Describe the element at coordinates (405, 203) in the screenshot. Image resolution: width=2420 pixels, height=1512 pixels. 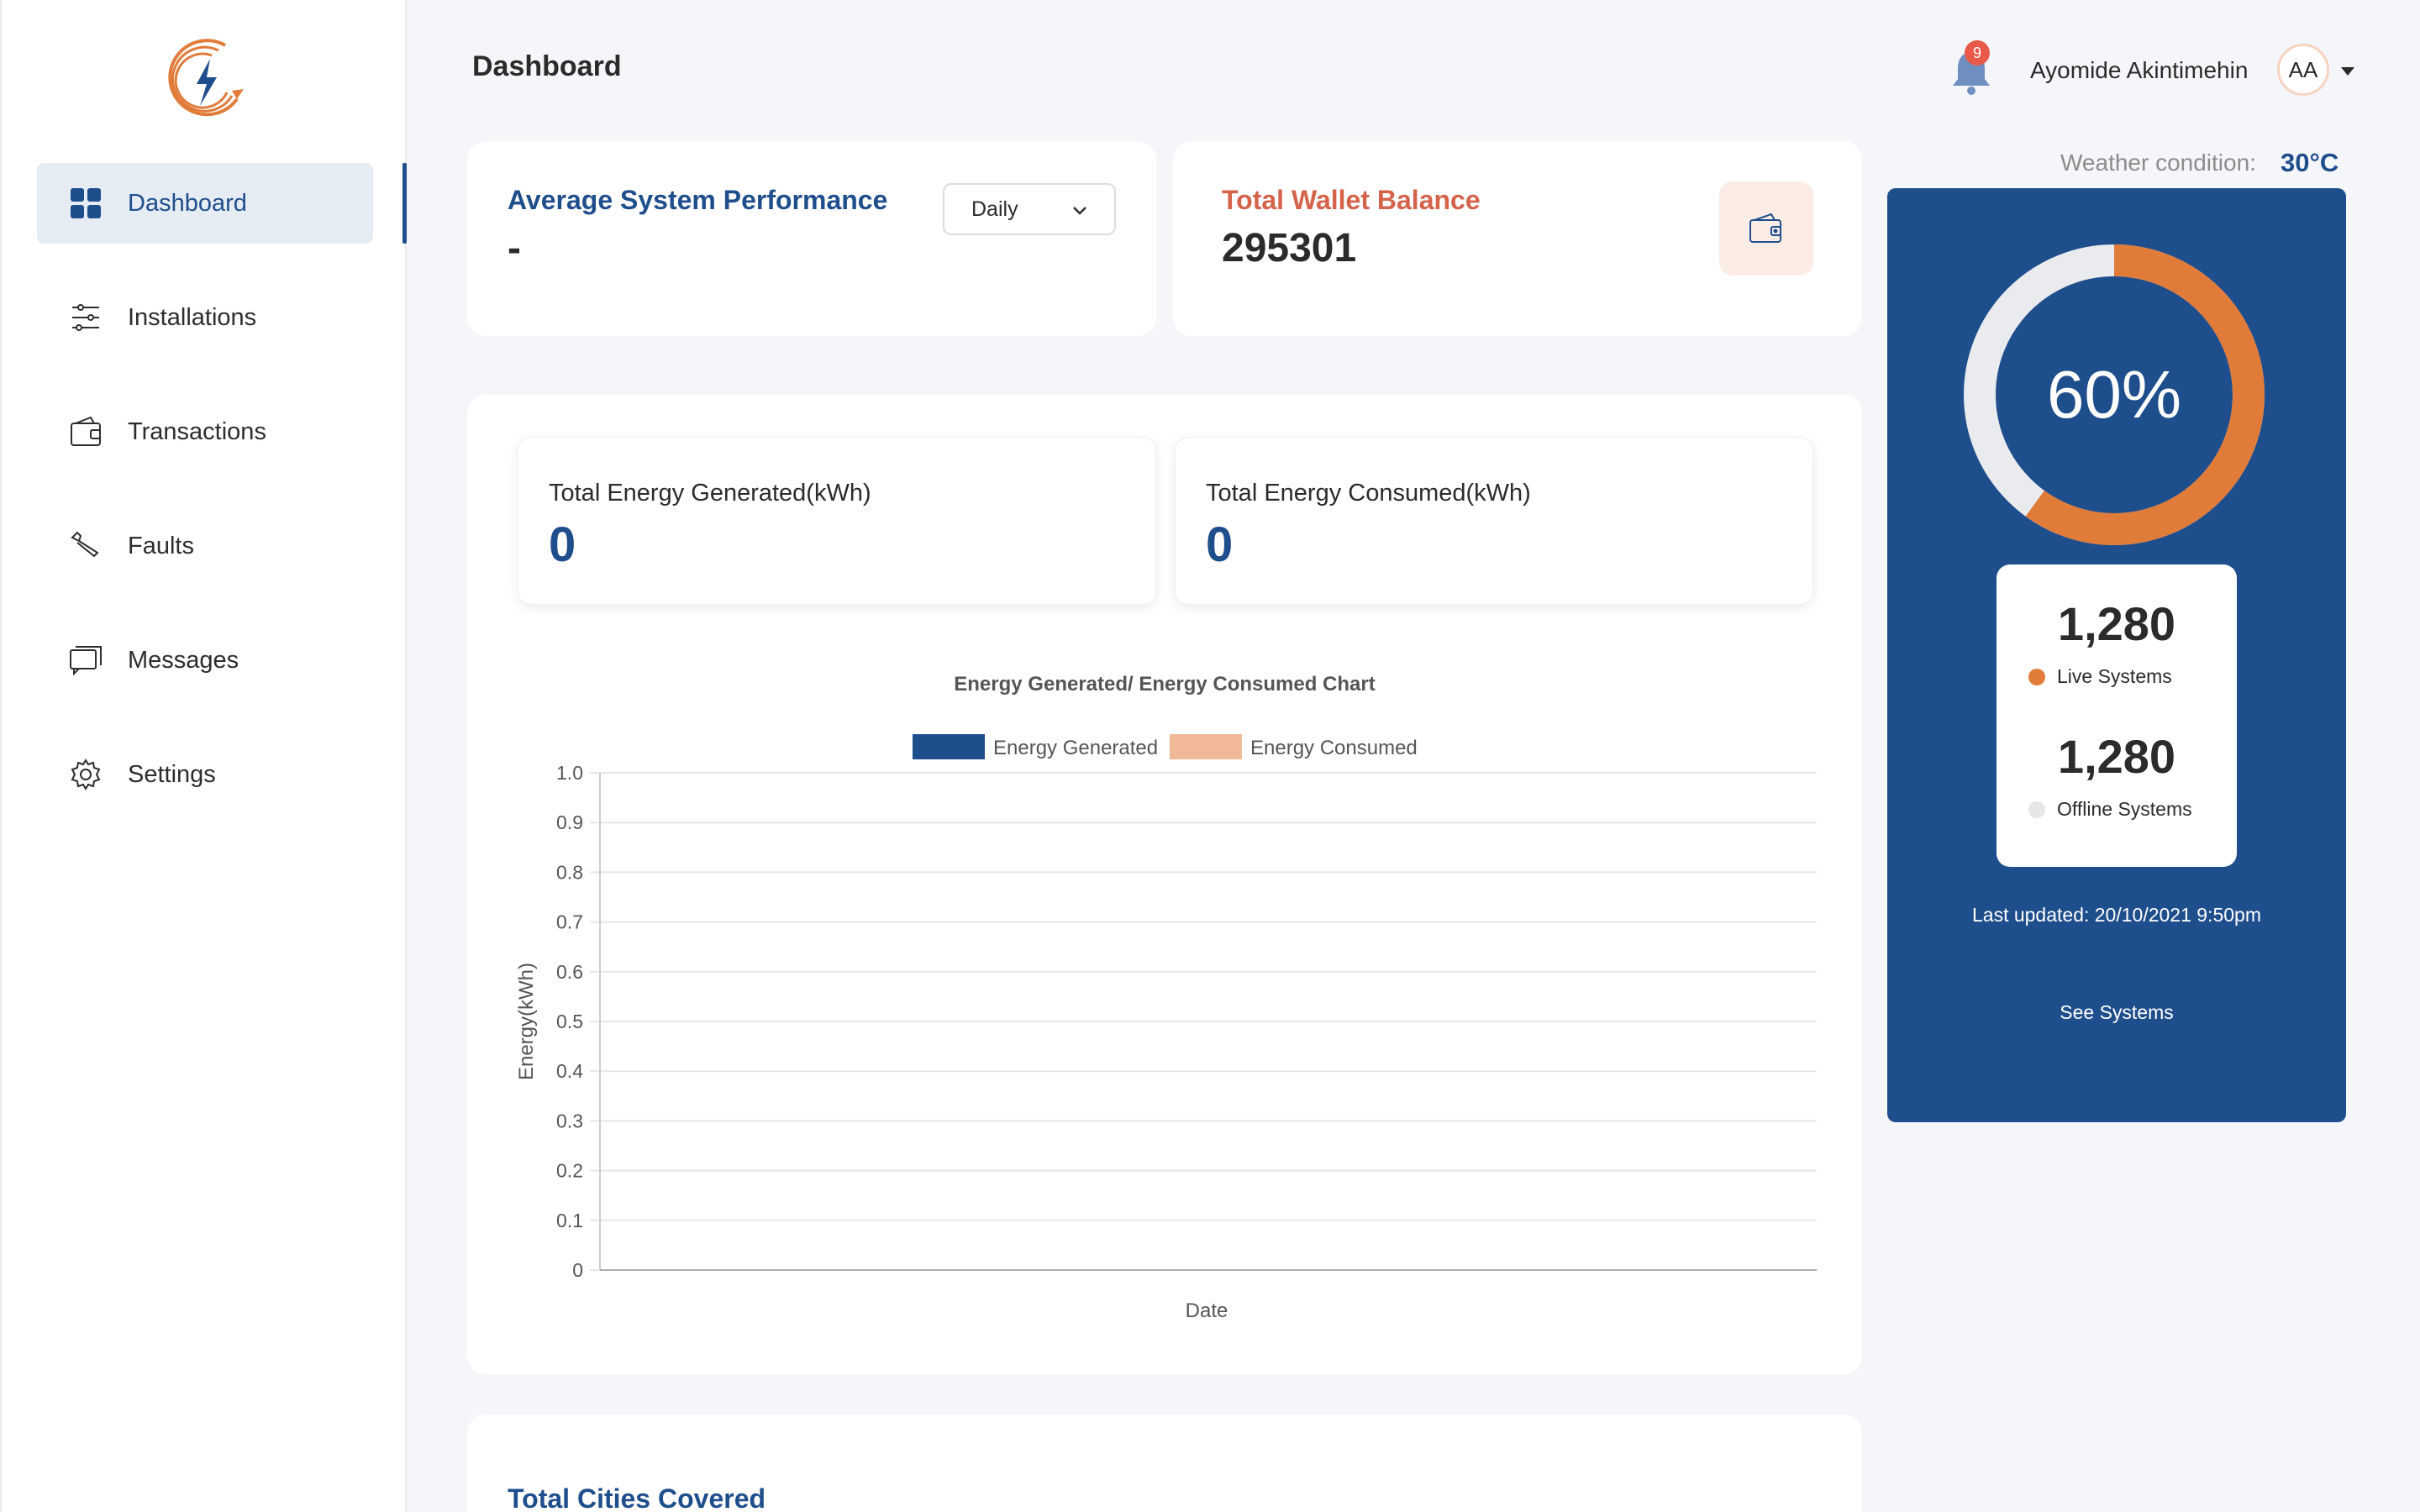
I see `active-indicator` at that location.